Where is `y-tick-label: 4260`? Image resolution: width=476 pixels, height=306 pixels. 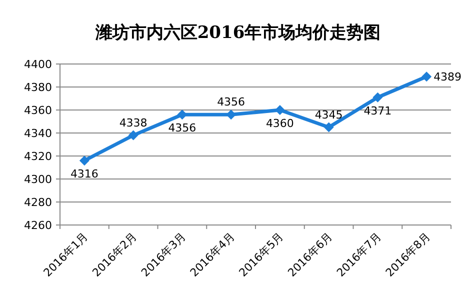
y-tick-label: 4260 is located at coordinates (38, 225).